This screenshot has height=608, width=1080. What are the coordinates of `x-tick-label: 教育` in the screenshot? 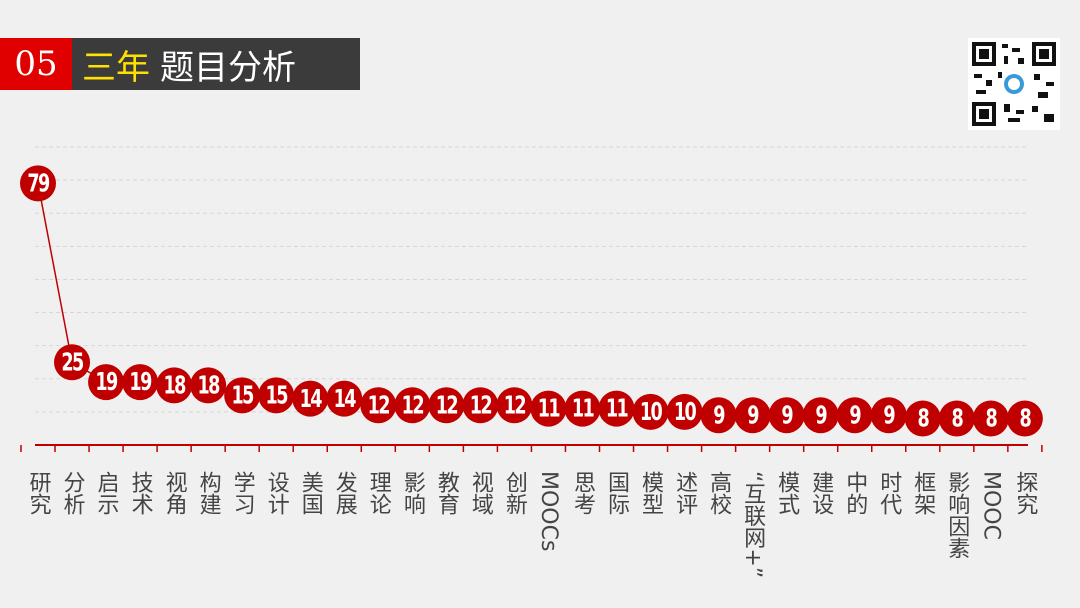 It's located at (447, 493).